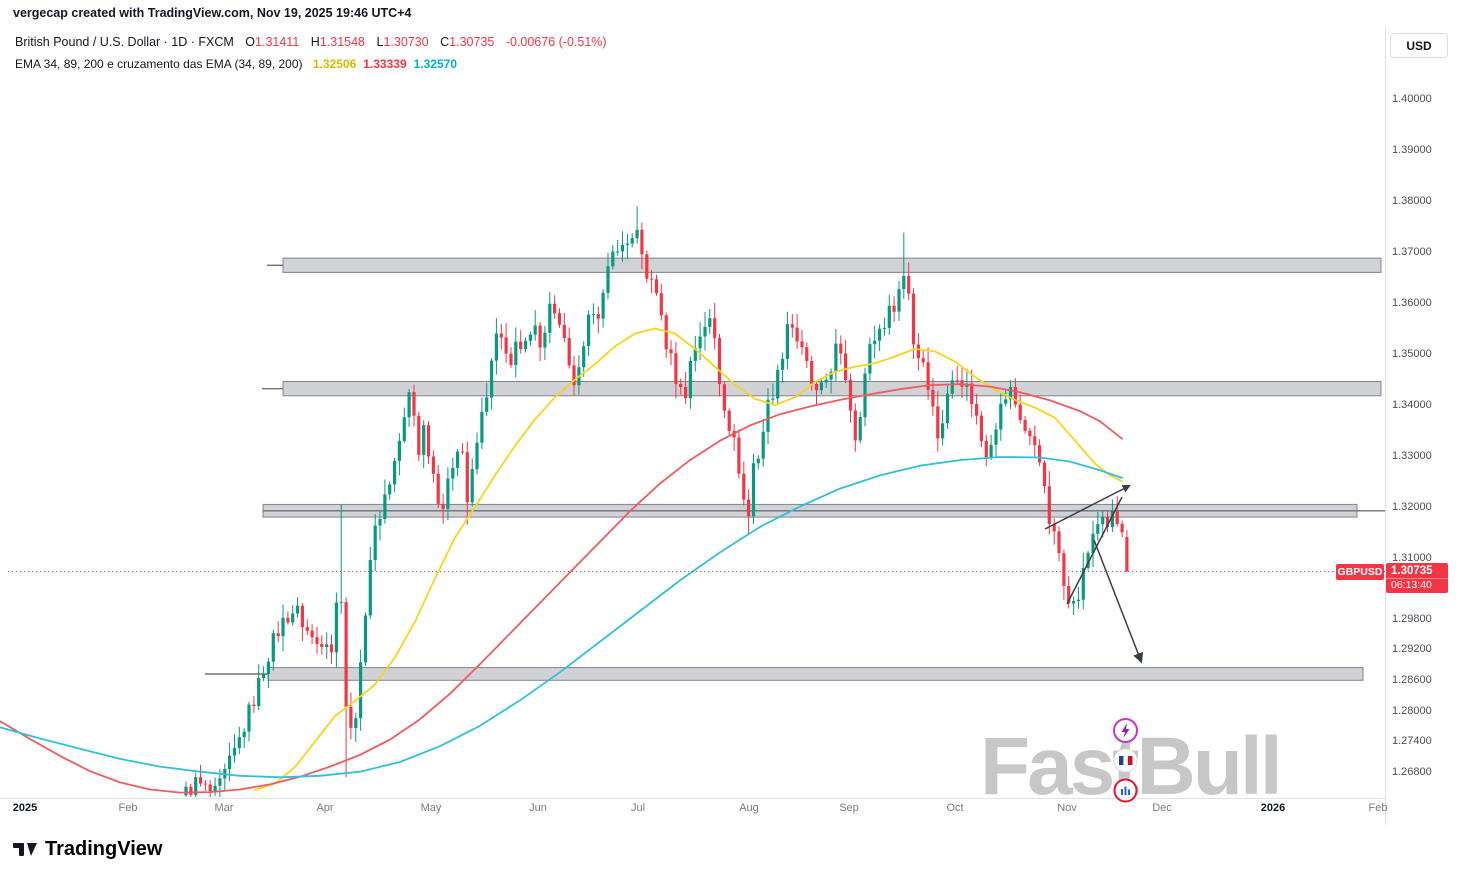 The height and width of the screenshot is (883, 1461). Describe the element at coordinates (538, 808) in the screenshot. I see `time-axis-label: Jun` at that location.